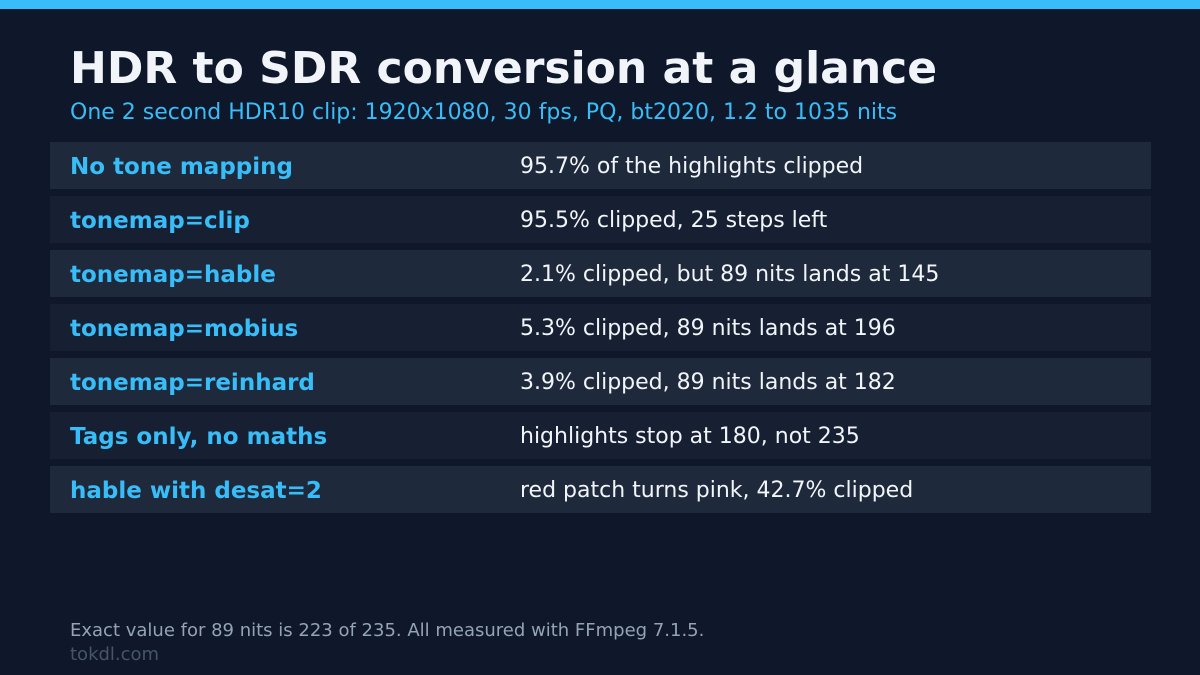 This screenshot has width=1200, height=675. Describe the element at coordinates (196, 491) in the screenshot. I see `row-label: hable with desat=2` at that location.